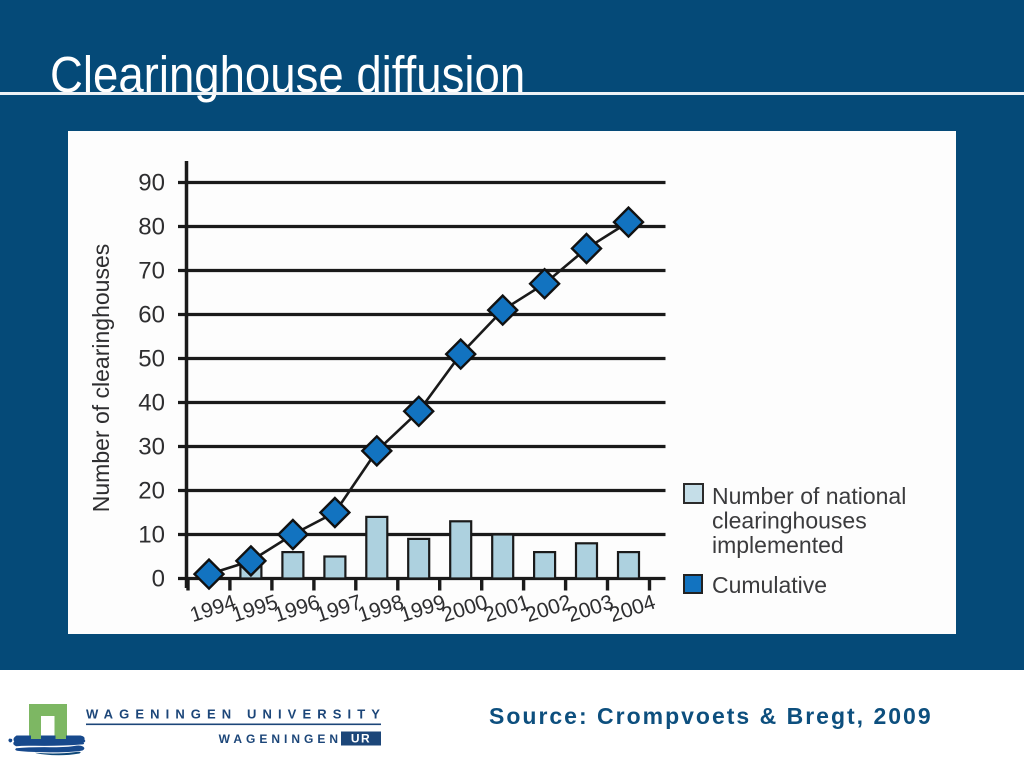 The width and height of the screenshot is (1024, 768). Describe the element at coordinates (151, 403) in the screenshot. I see `svg-text: 40` at that location.